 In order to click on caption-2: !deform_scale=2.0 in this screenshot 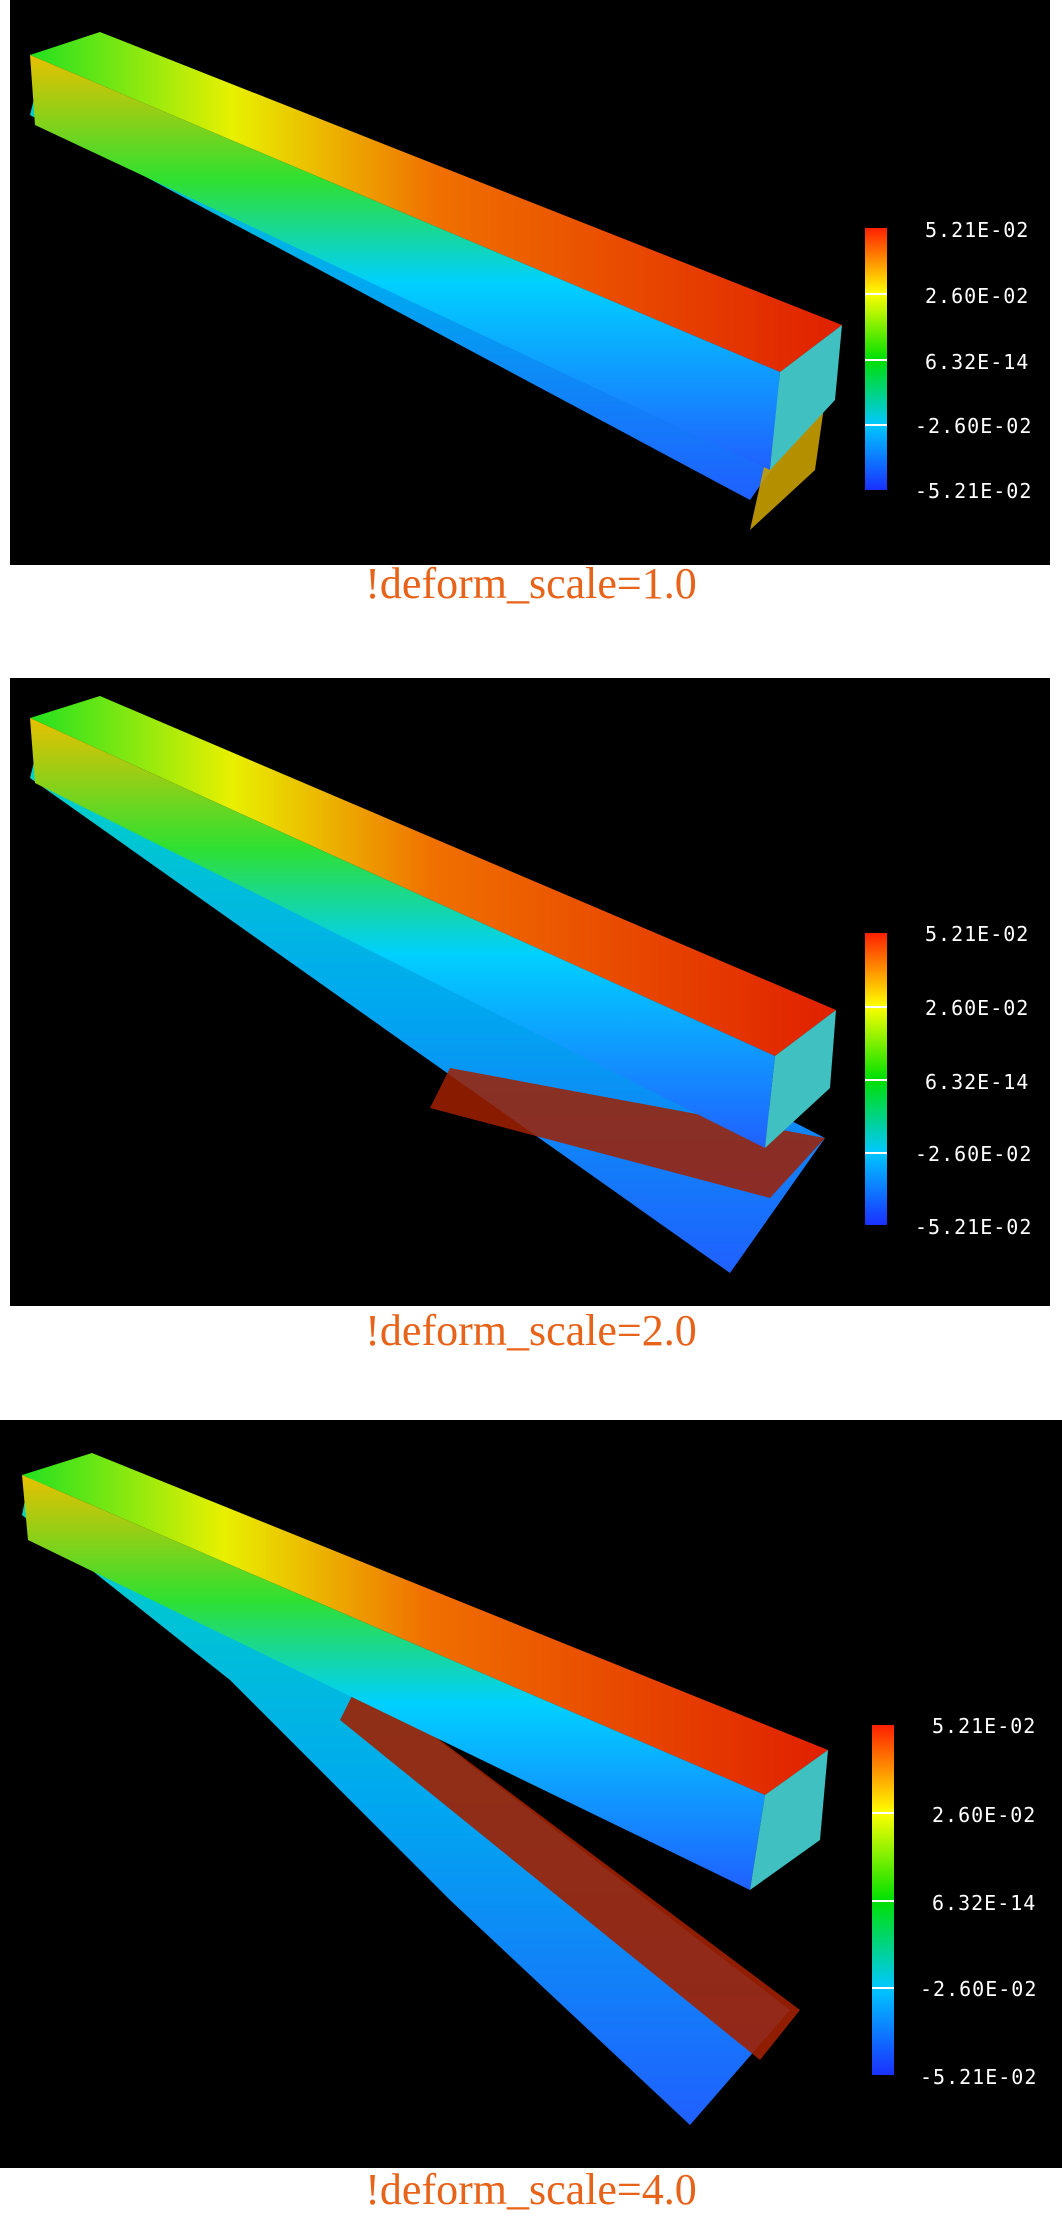, I will do `click(531, 1330)`.